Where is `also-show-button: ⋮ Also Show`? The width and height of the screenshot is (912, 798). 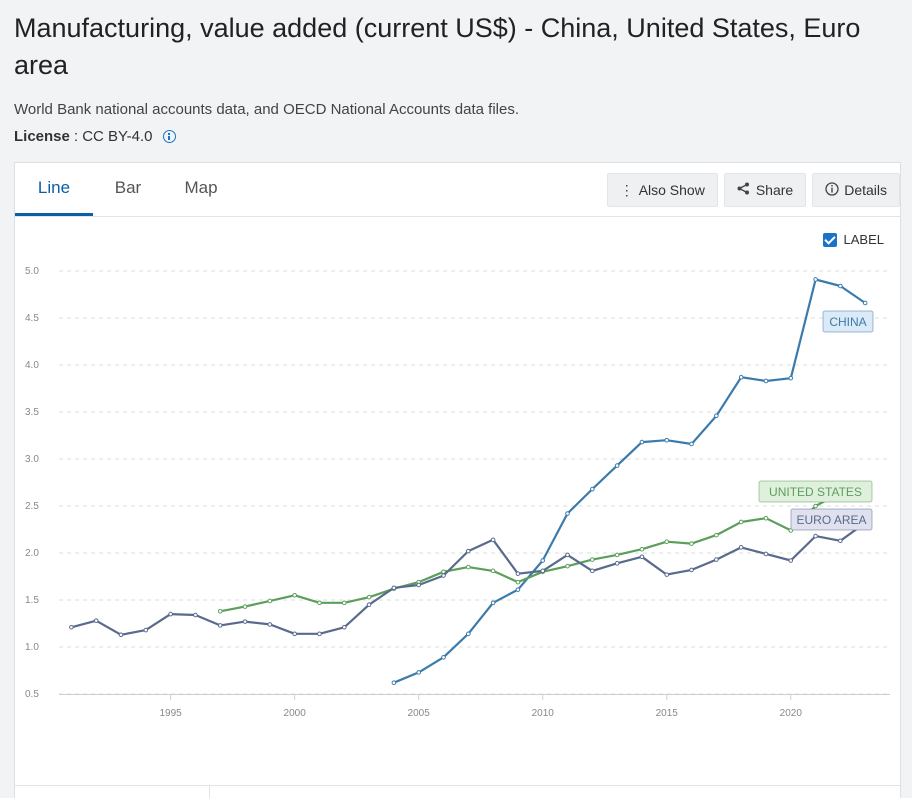
also-show-button: ⋮ Also Show is located at coordinates (662, 190).